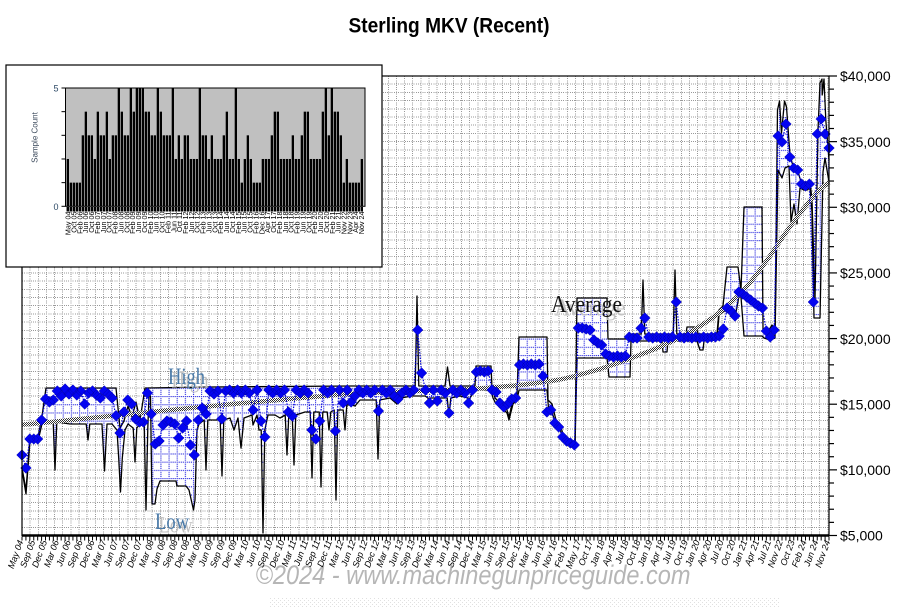 The width and height of the screenshot is (901, 613). I want to click on svg-text: Feb 11, so click(167, 222).